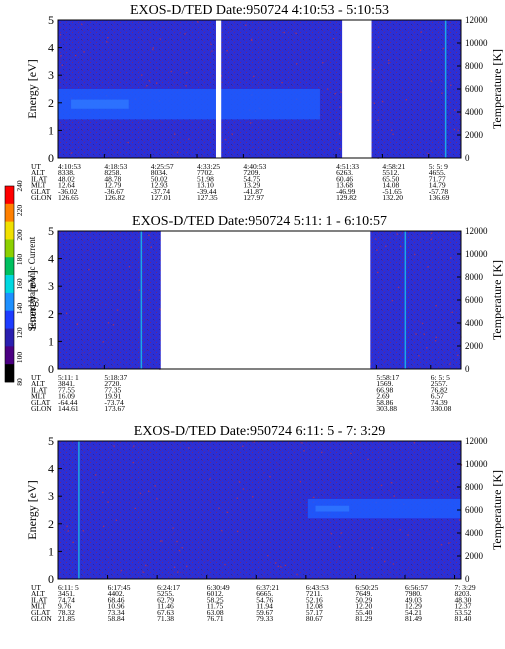 This screenshot has height=649, width=505. I want to click on orbit-row-label: UT, so click(36, 377).